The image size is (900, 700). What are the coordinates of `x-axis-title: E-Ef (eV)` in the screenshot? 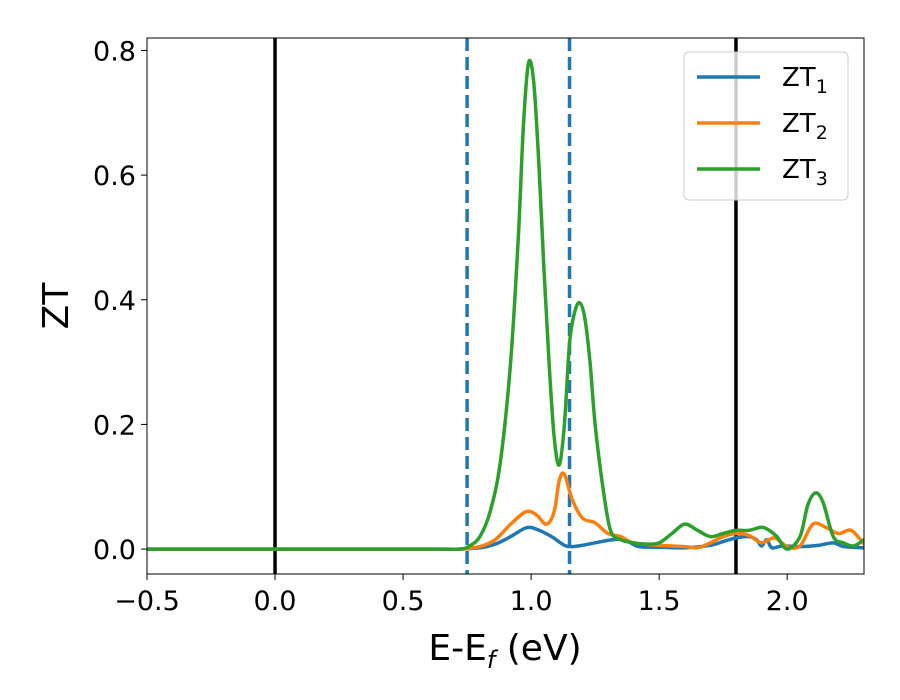 It's located at (504, 651).